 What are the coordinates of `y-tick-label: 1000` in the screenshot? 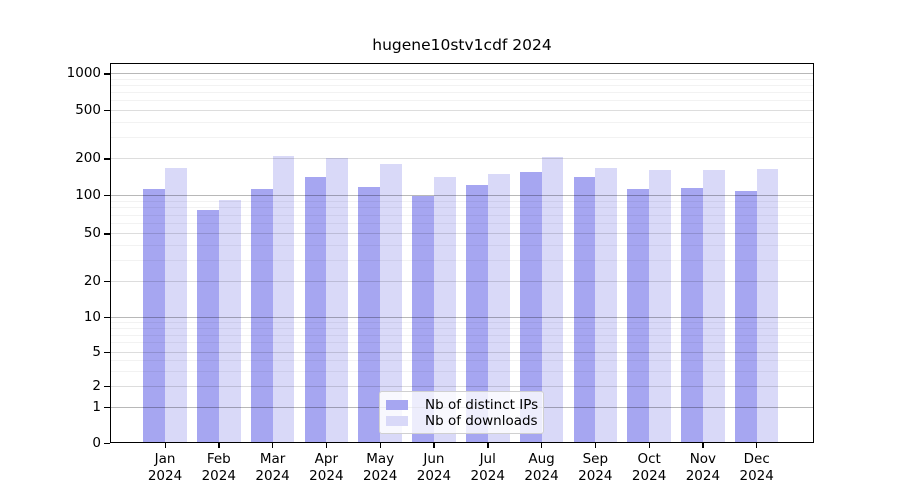 It's located at (83, 73).